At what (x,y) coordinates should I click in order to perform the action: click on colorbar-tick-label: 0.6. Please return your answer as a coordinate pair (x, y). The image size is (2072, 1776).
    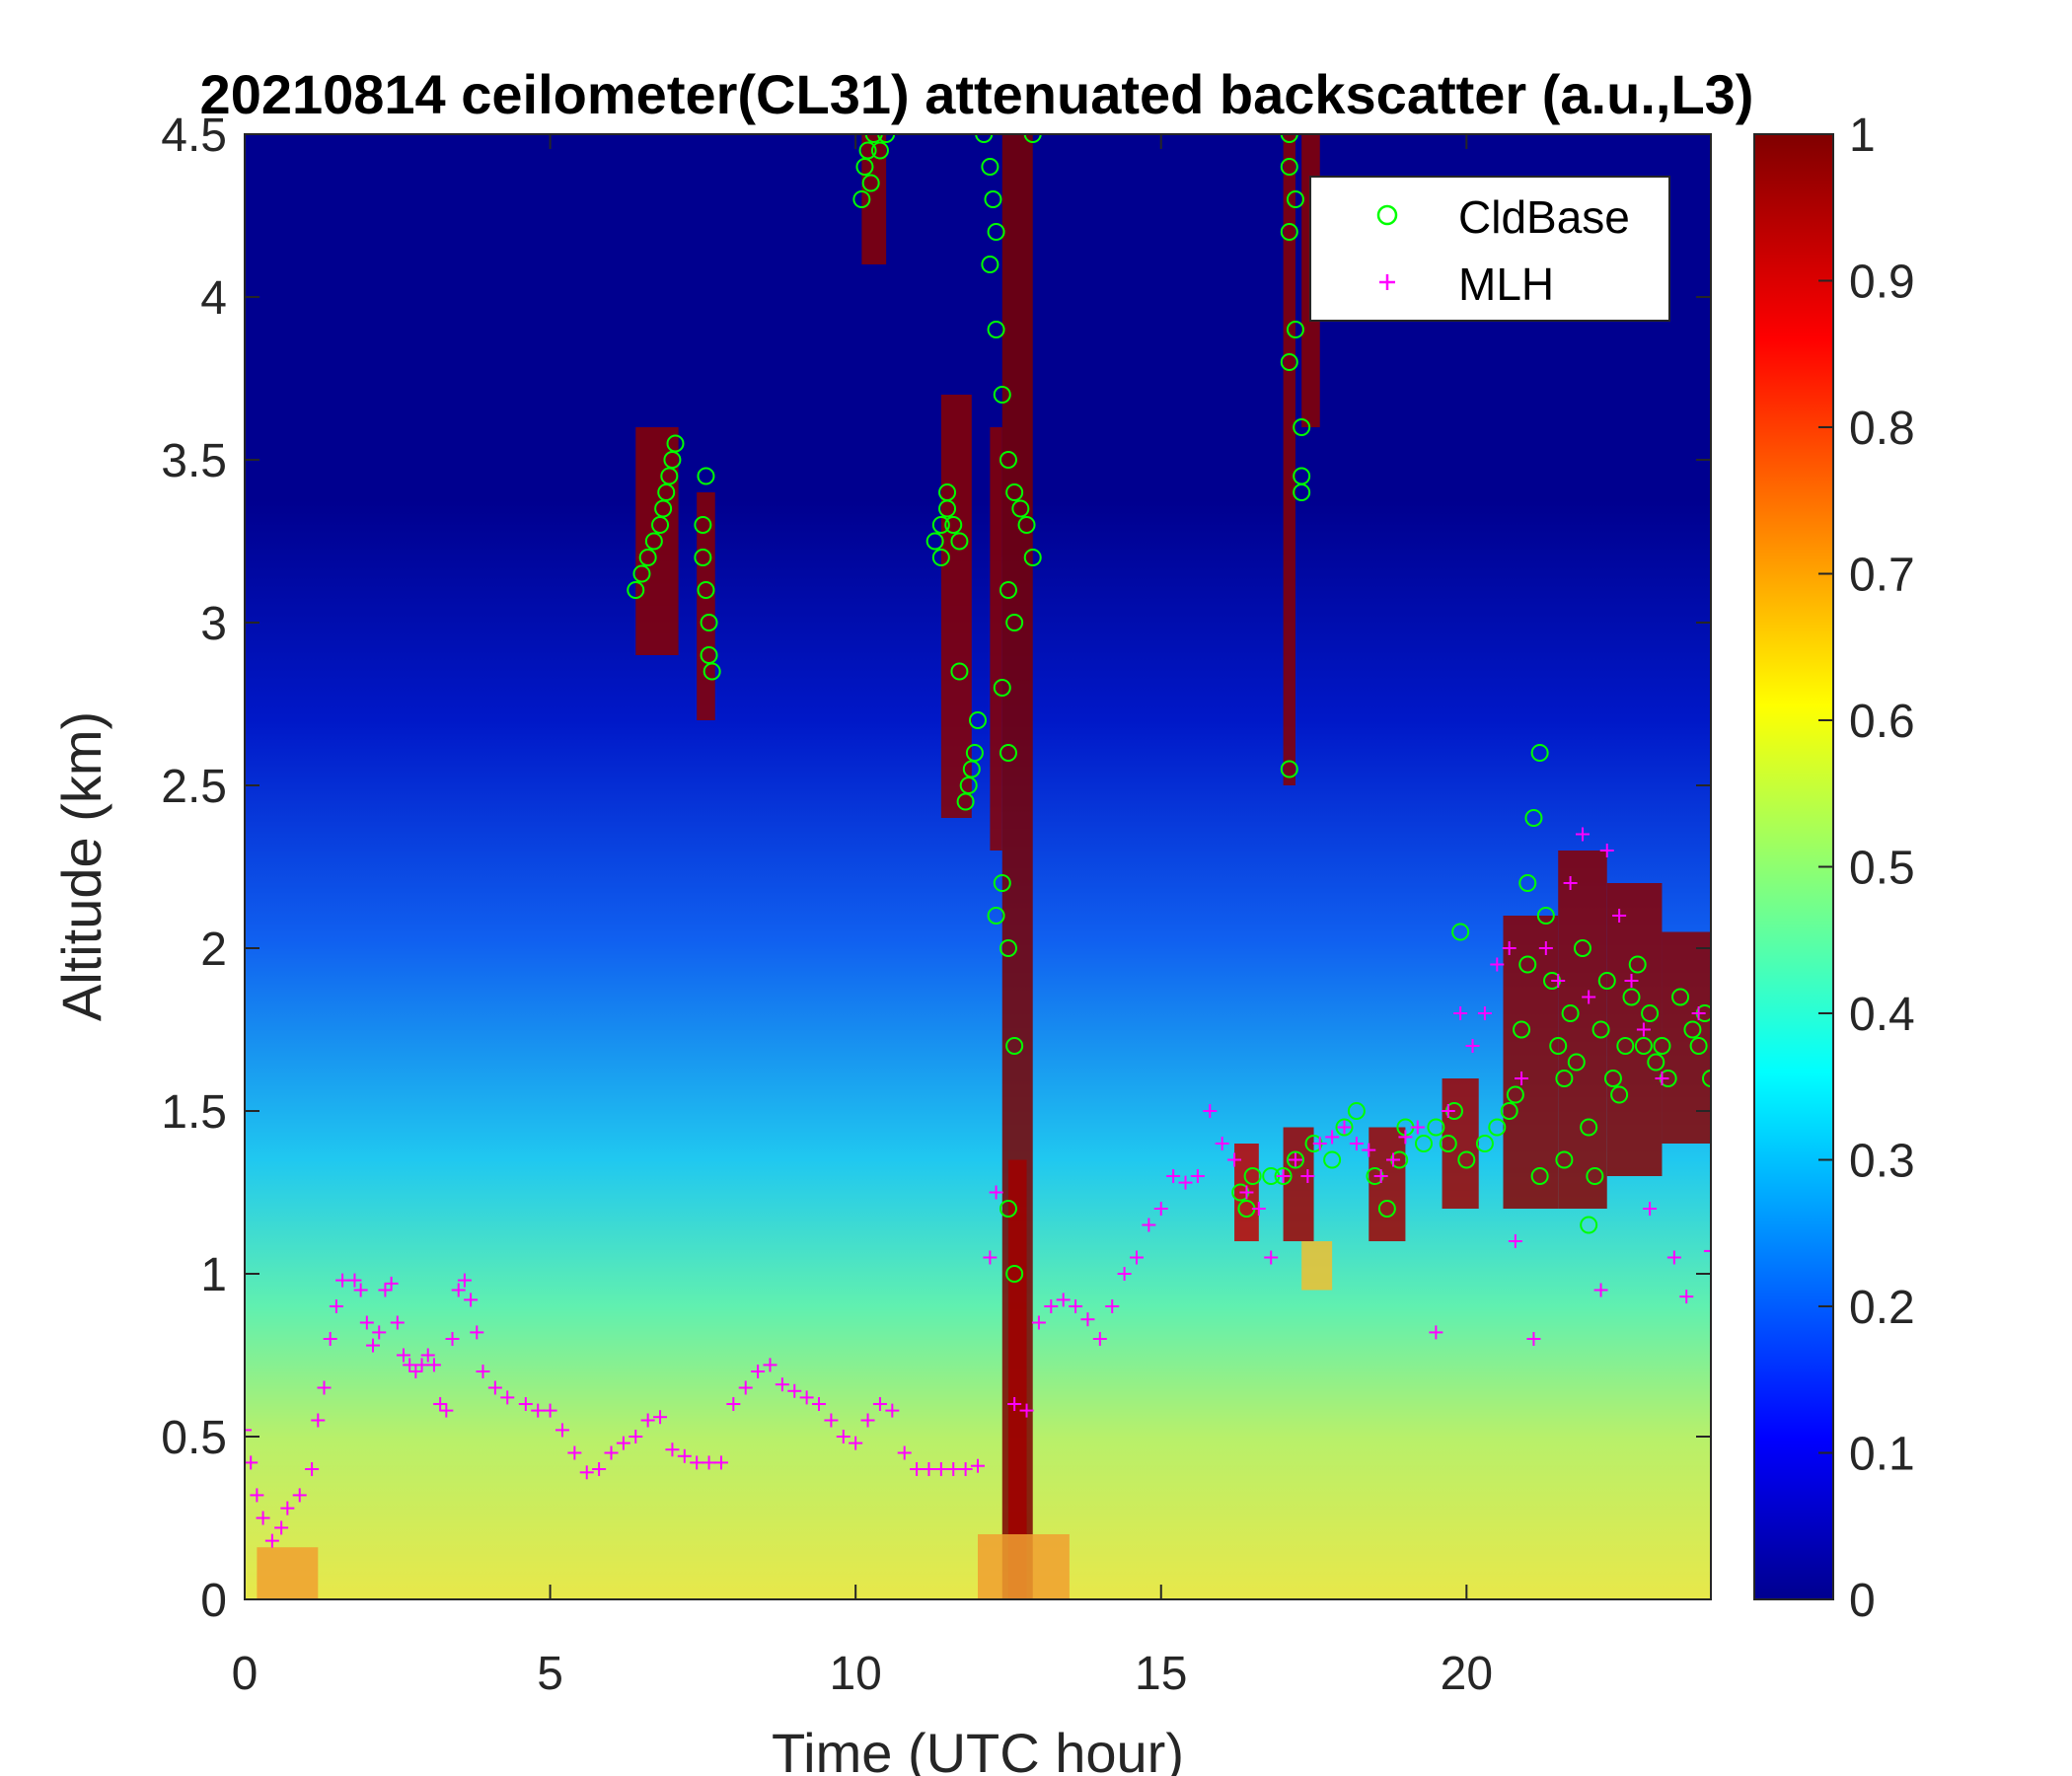
    Looking at the image, I should click on (1882, 722).